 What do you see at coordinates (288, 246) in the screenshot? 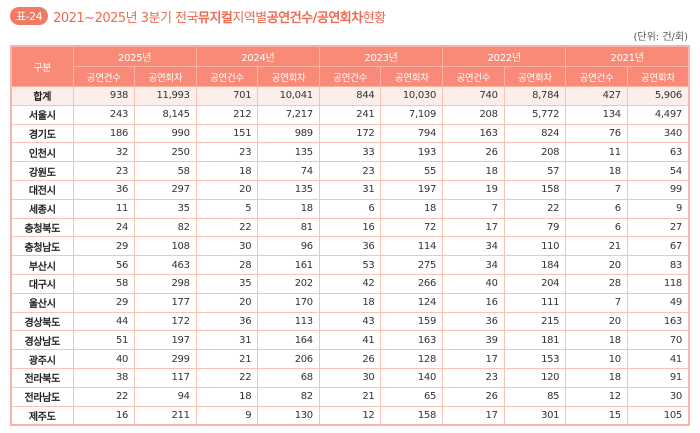
I see `table-cell: 96` at bounding box center [288, 246].